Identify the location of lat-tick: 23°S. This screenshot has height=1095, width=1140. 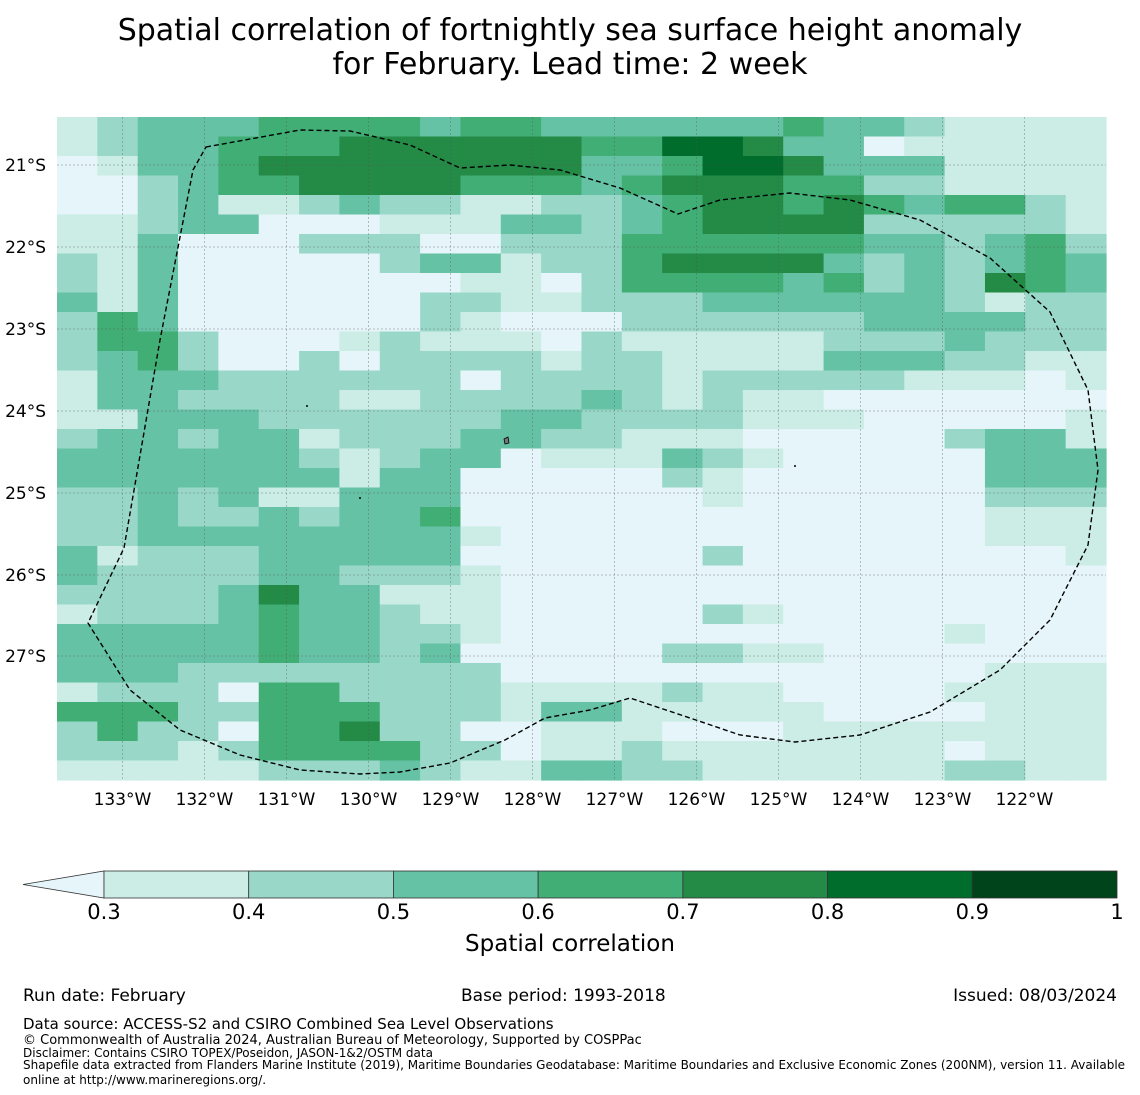
(25, 330).